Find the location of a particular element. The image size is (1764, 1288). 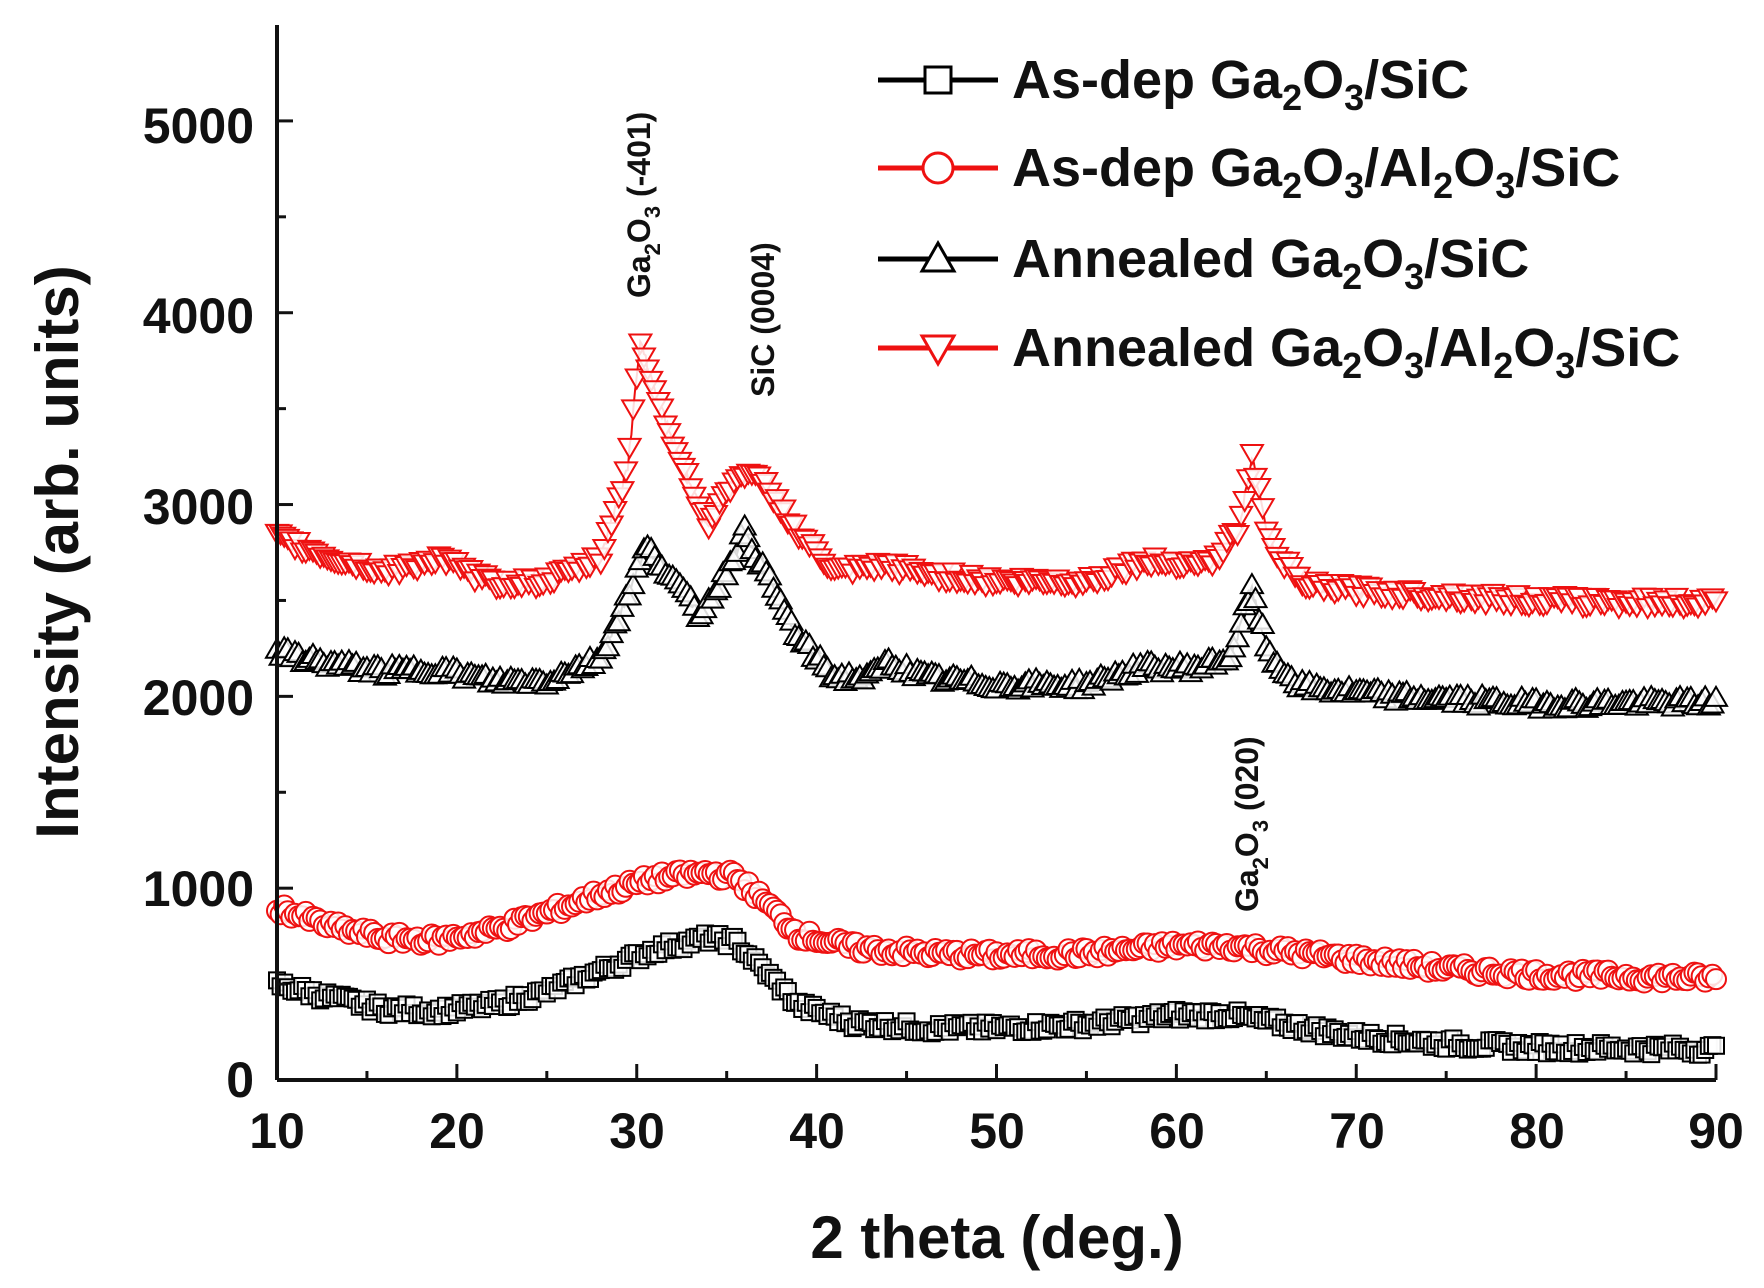

x-tick-label: 60 is located at coordinates (1177, 1131).